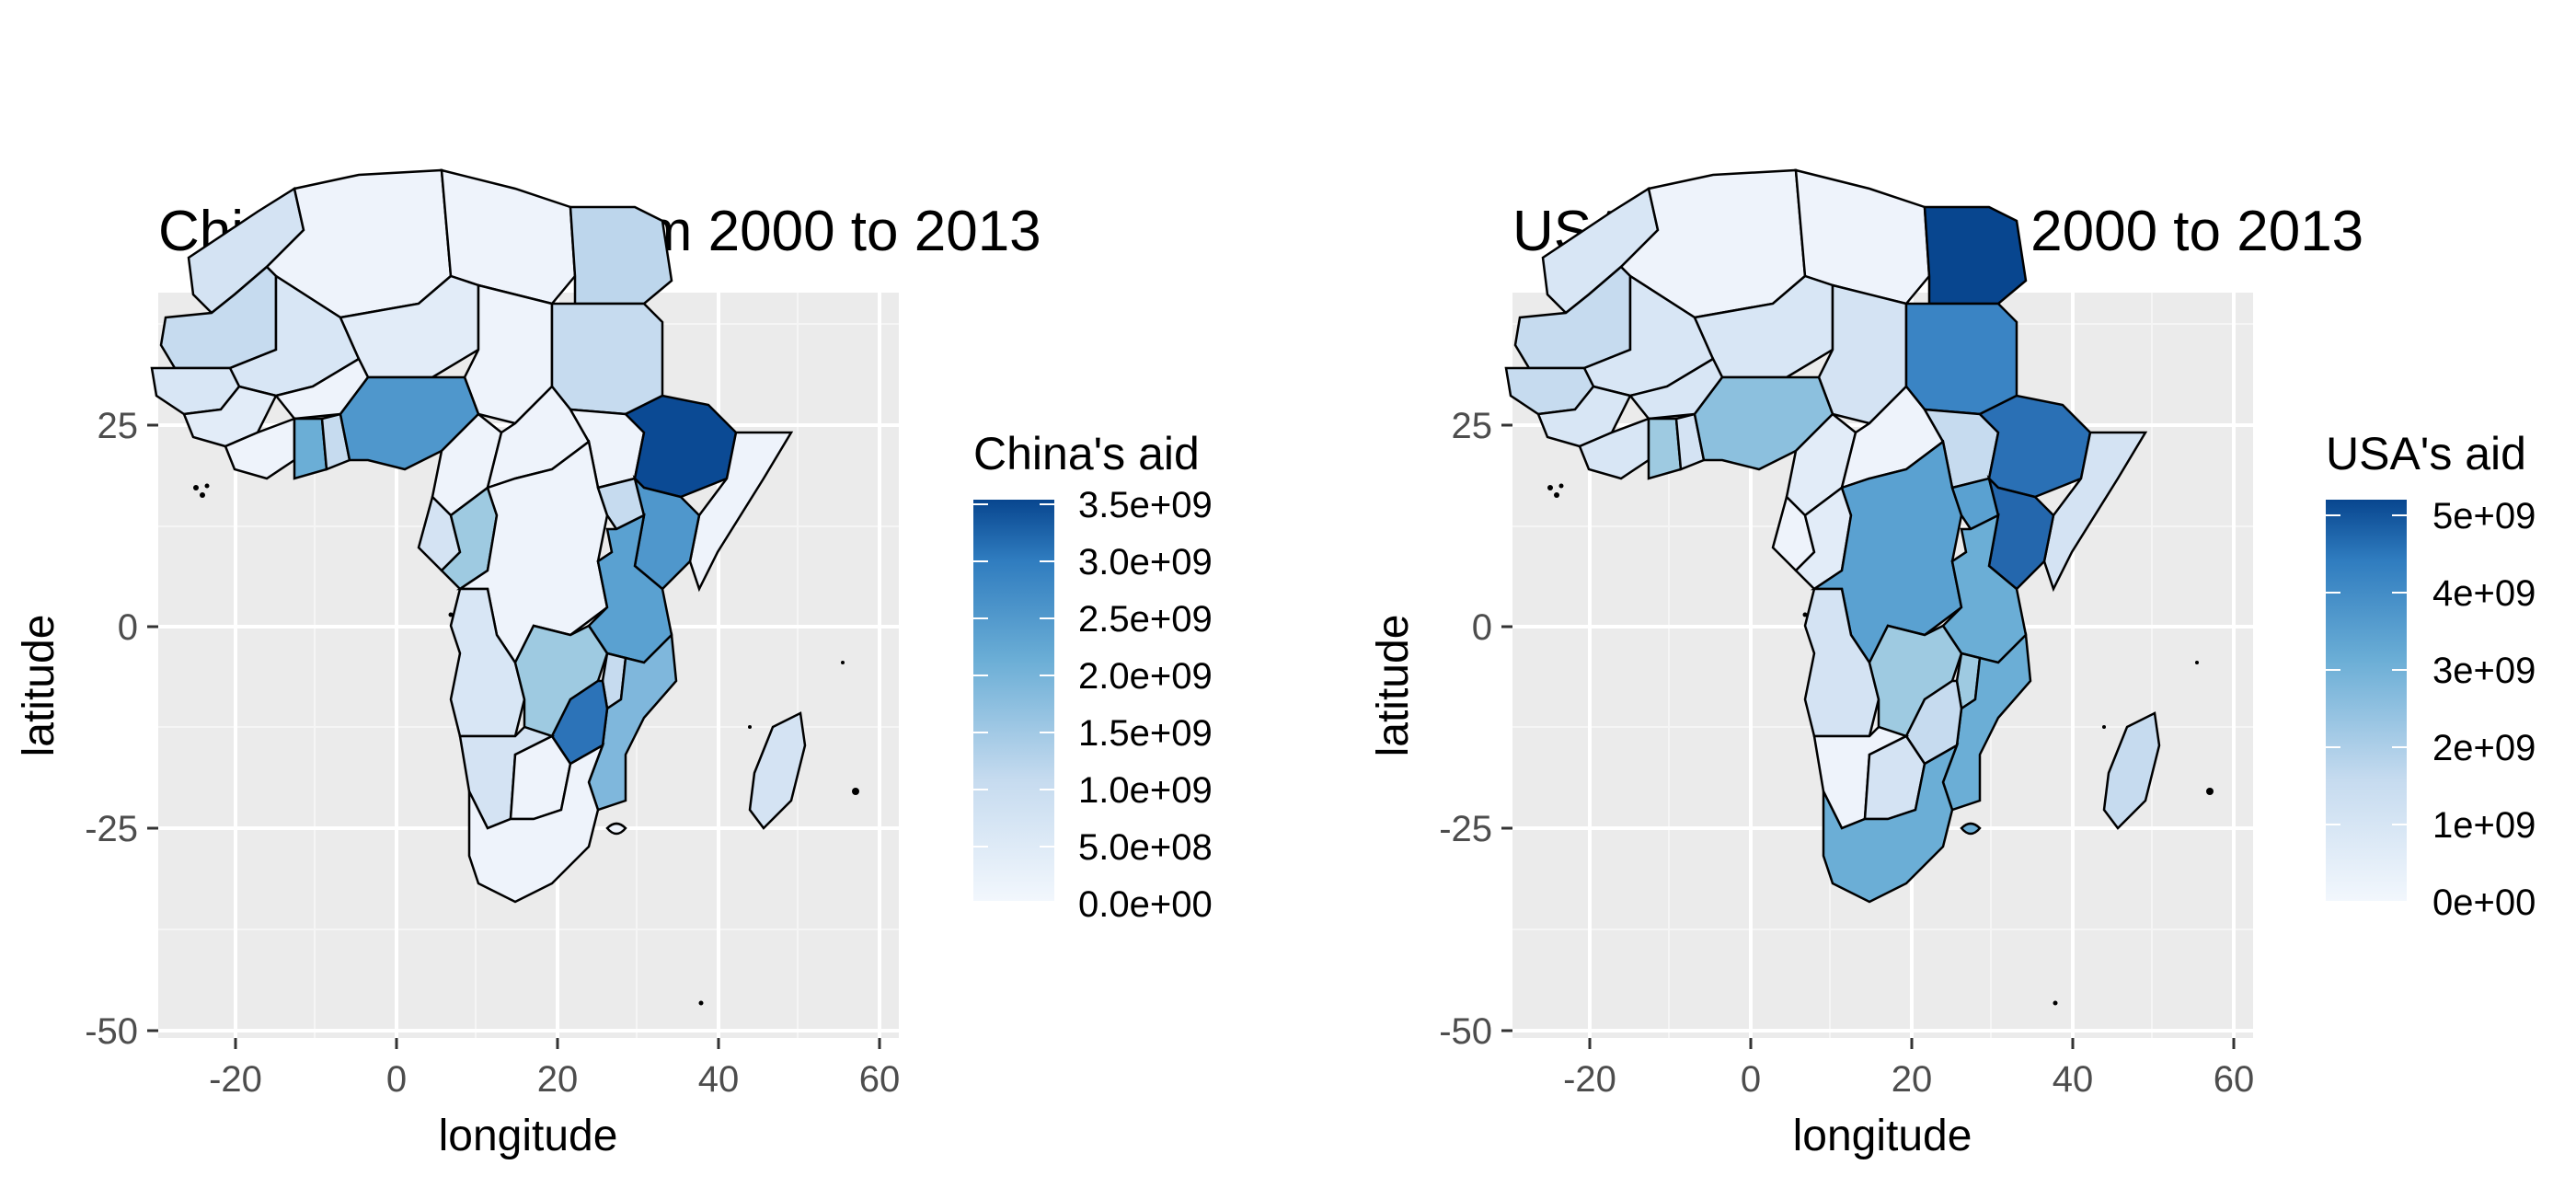 The width and height of the screenshot is (2576, 1188). What do you see at coordinates (1145, 733) in the screenshot?
I see `legend-label: 1.5e+09` at bounding box center [1145, 733].